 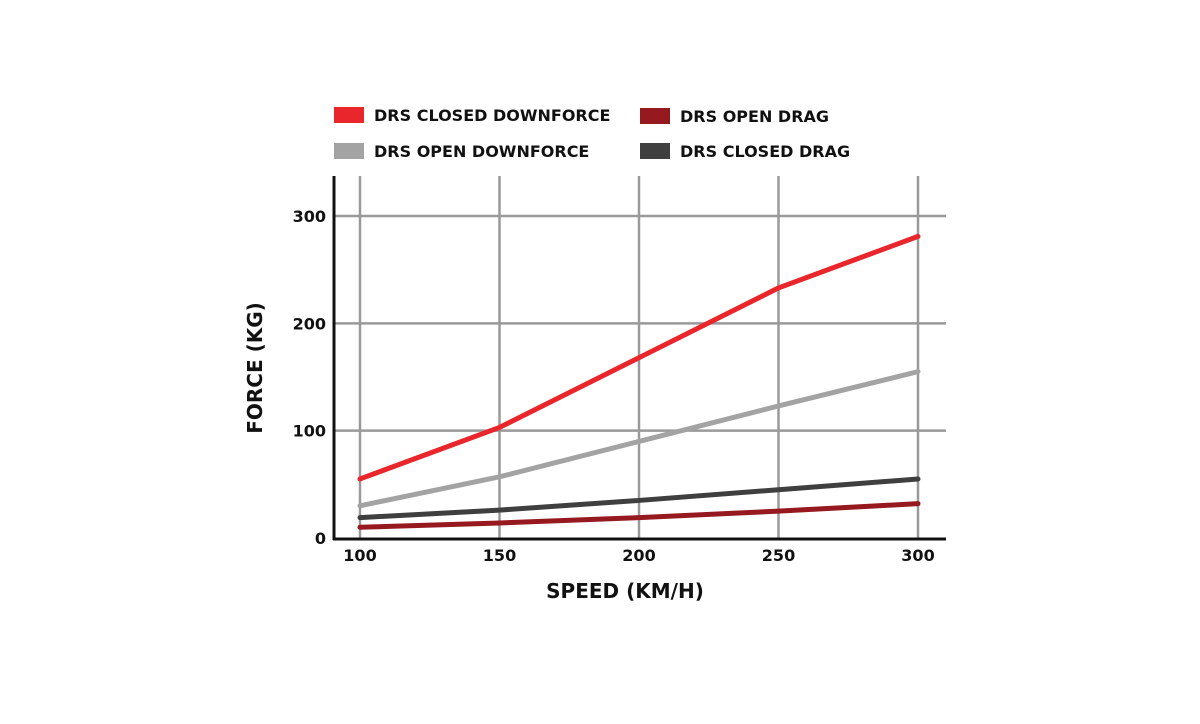 I want to click on y-tick-label: 0, so click(x=320, y=538).